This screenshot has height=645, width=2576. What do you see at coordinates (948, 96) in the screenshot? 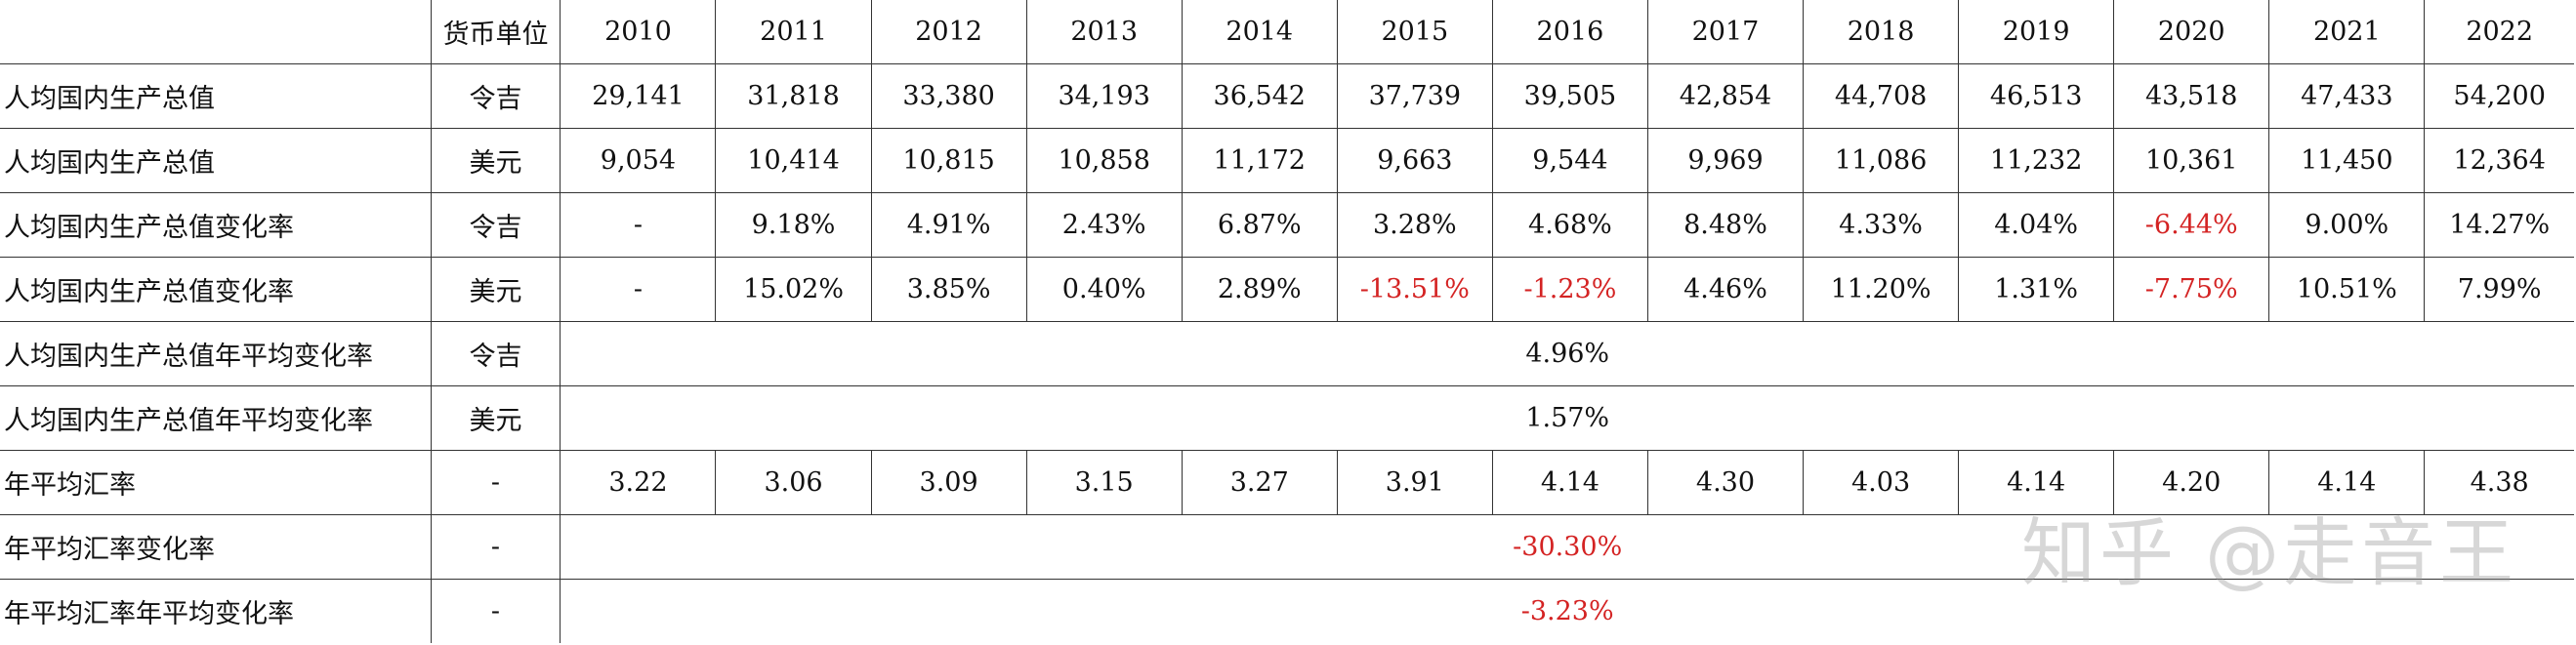
I see `value-cell: 33,380` at bounding box center [948, 96].